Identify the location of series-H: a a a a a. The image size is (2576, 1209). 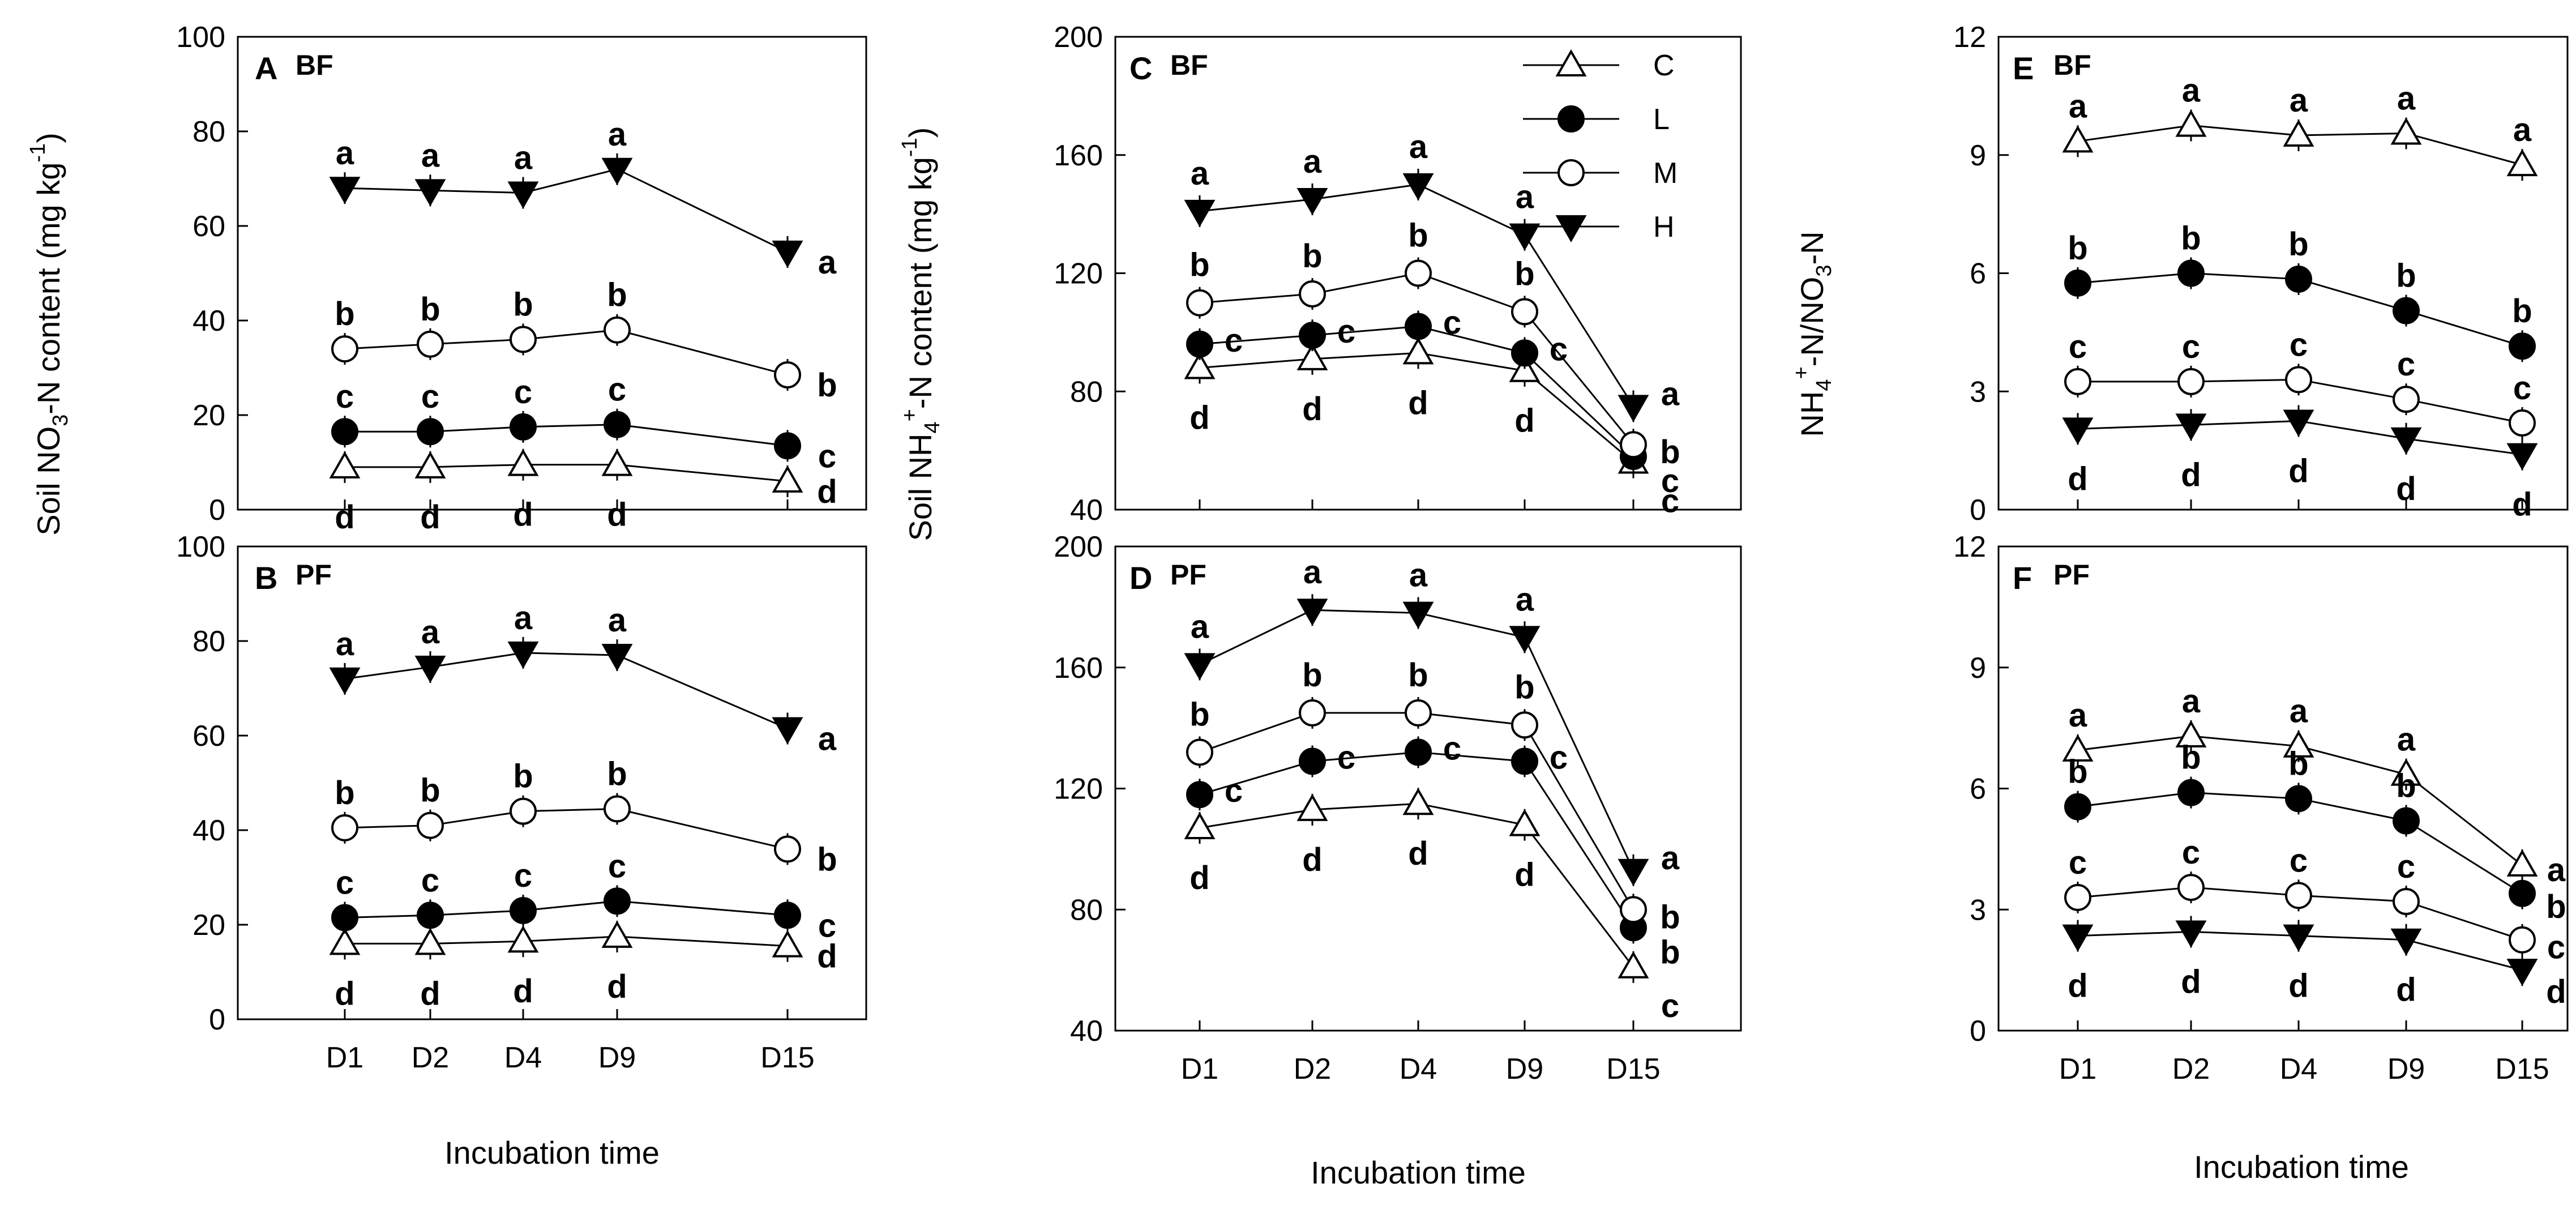
(1432, 275).